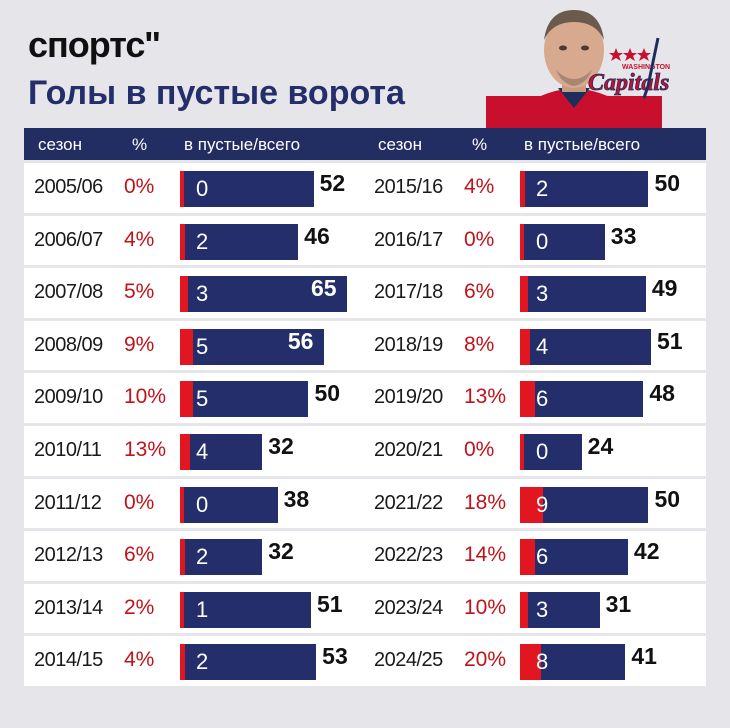 The image size is (730, 728). I want to click on table-row: 2012/13 6% 2 32, so click(195, 556).